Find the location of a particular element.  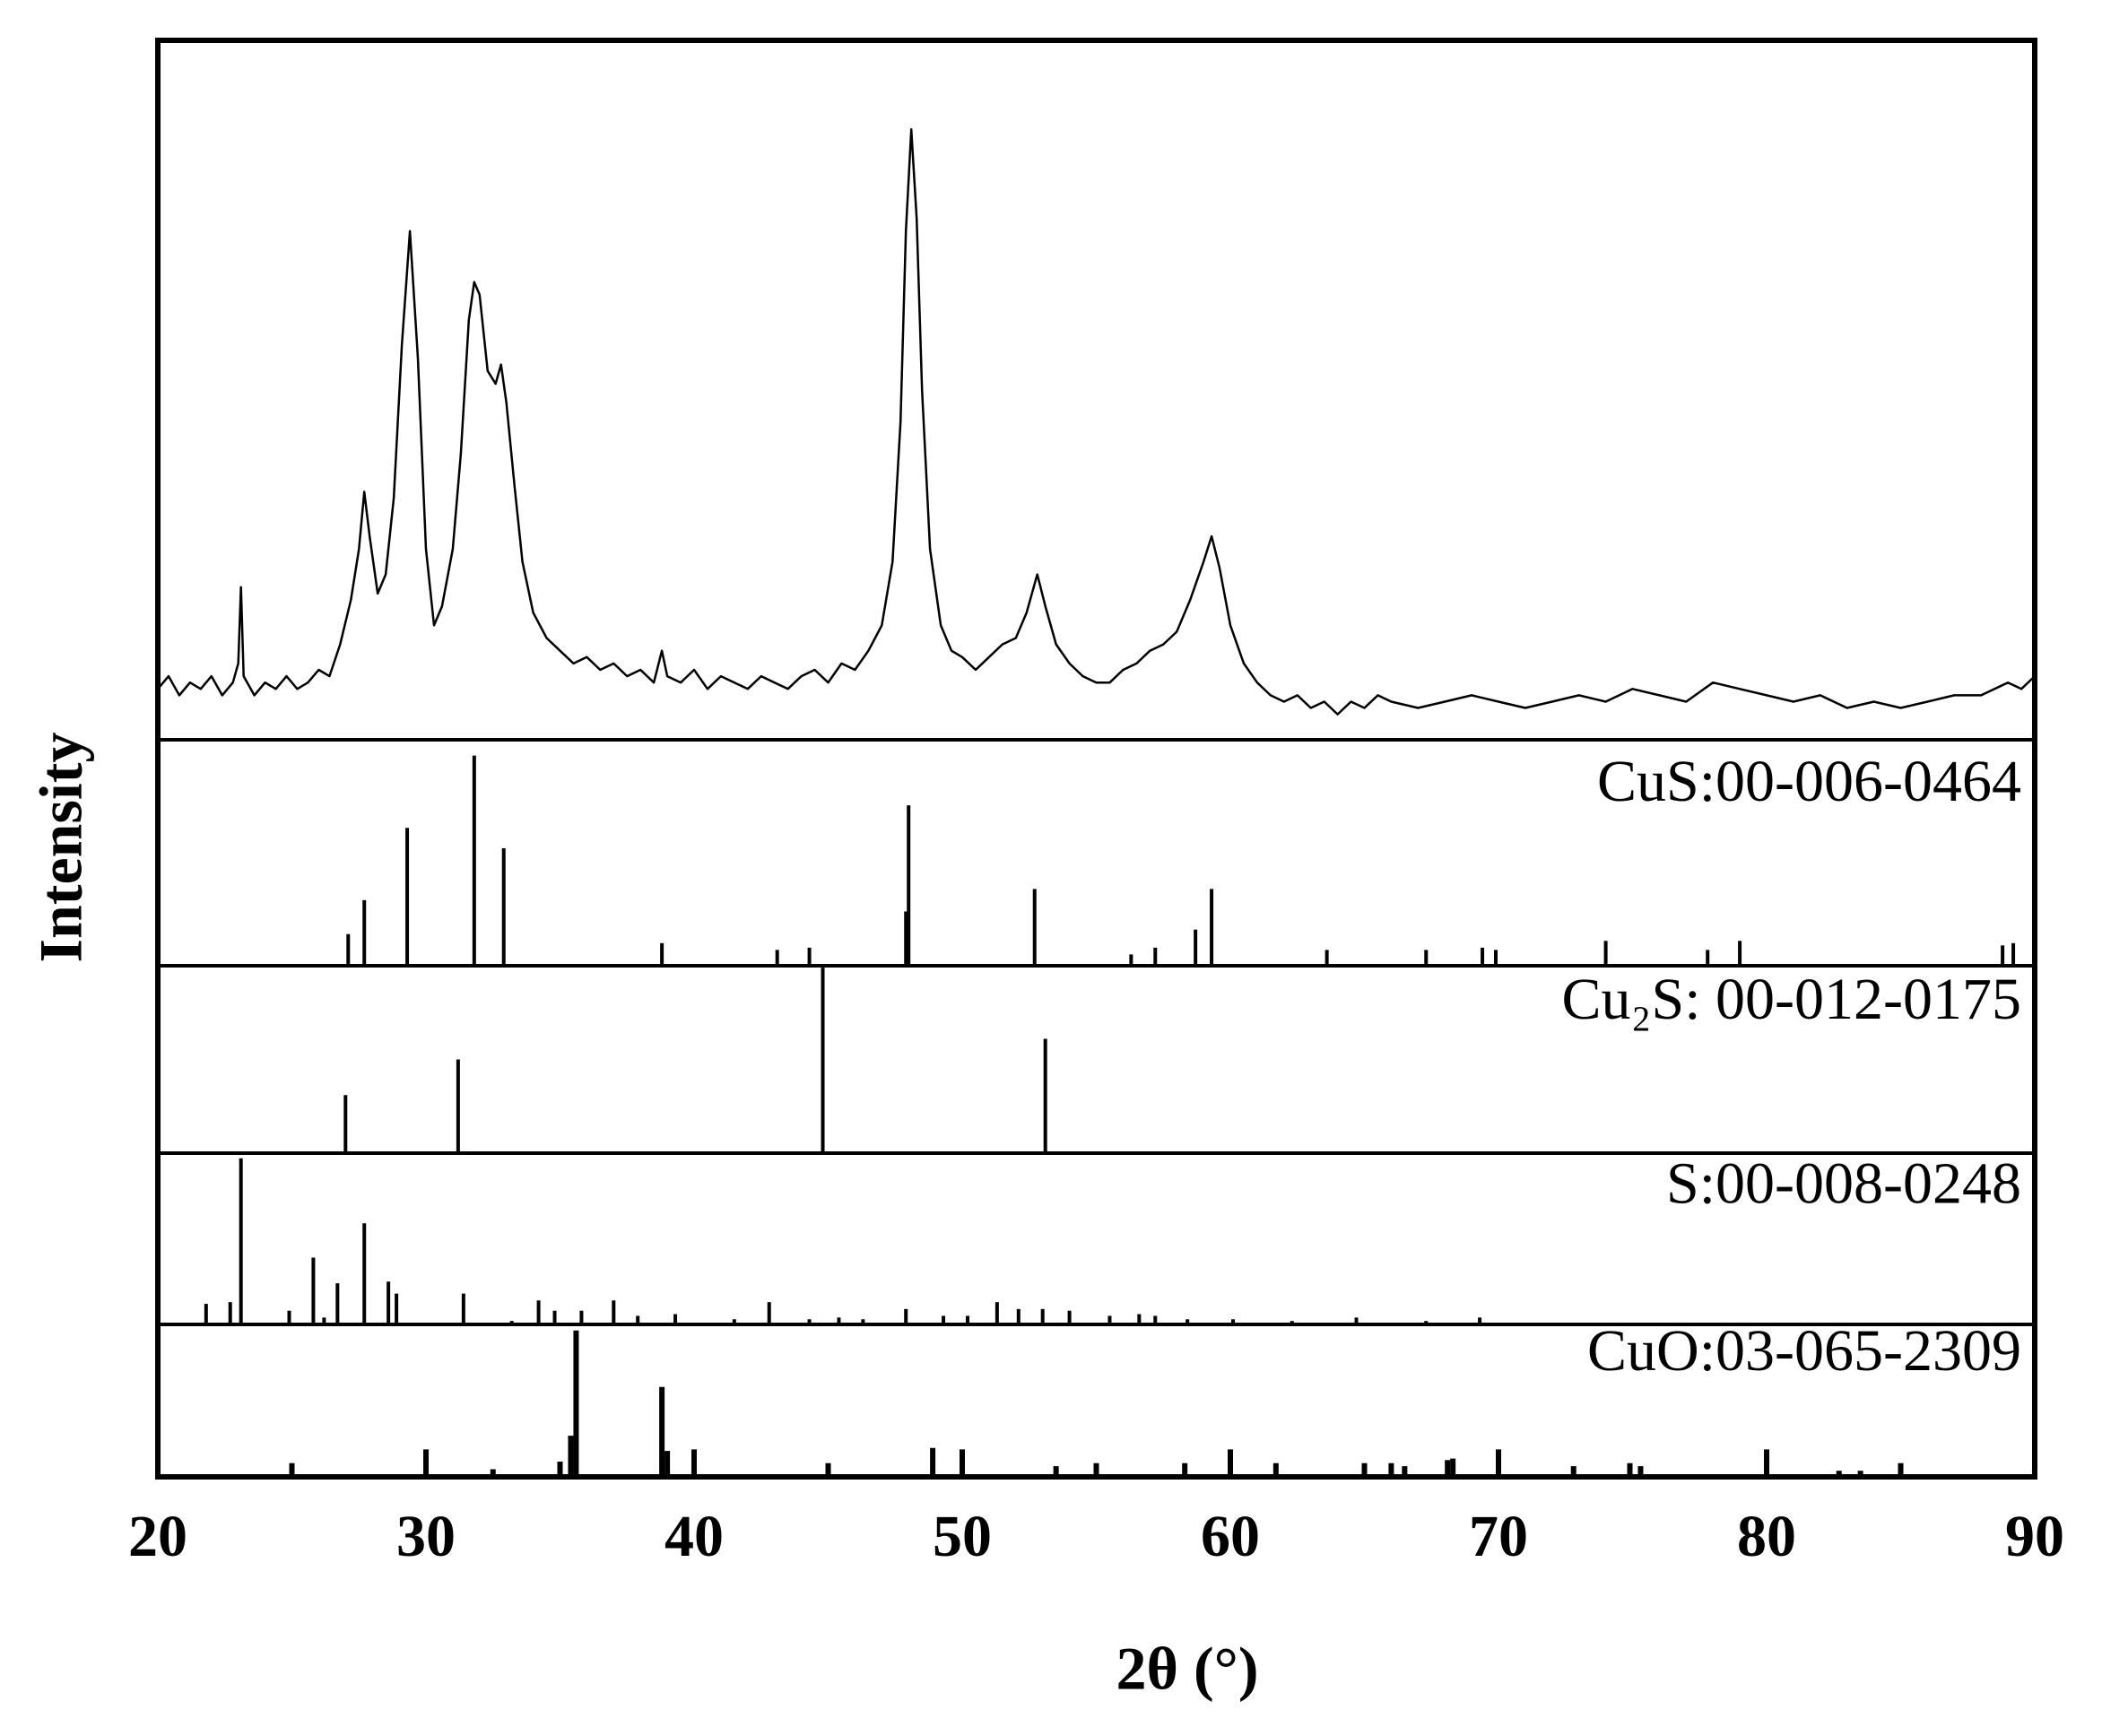

x-tick-label: 20 is located at coordinates (157, 1536).